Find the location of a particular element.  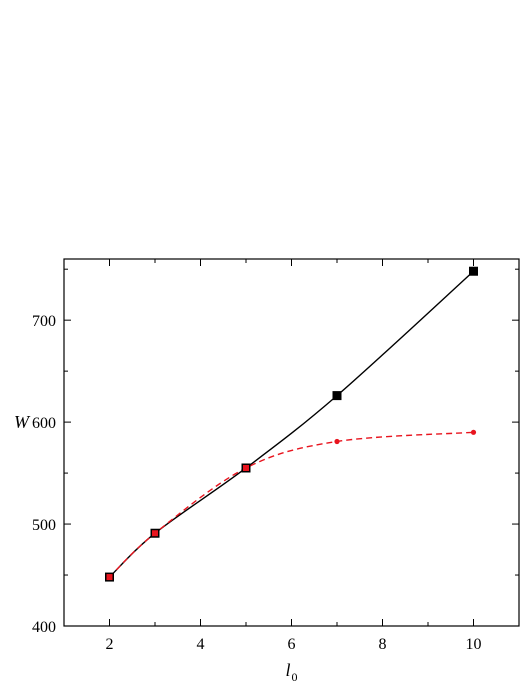

x-tick-label: 8 is located at coordinates (383, 644).